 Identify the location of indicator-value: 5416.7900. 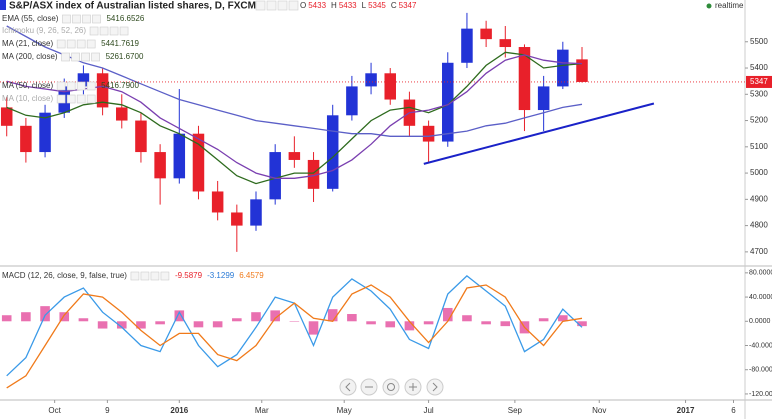
(120, 85).